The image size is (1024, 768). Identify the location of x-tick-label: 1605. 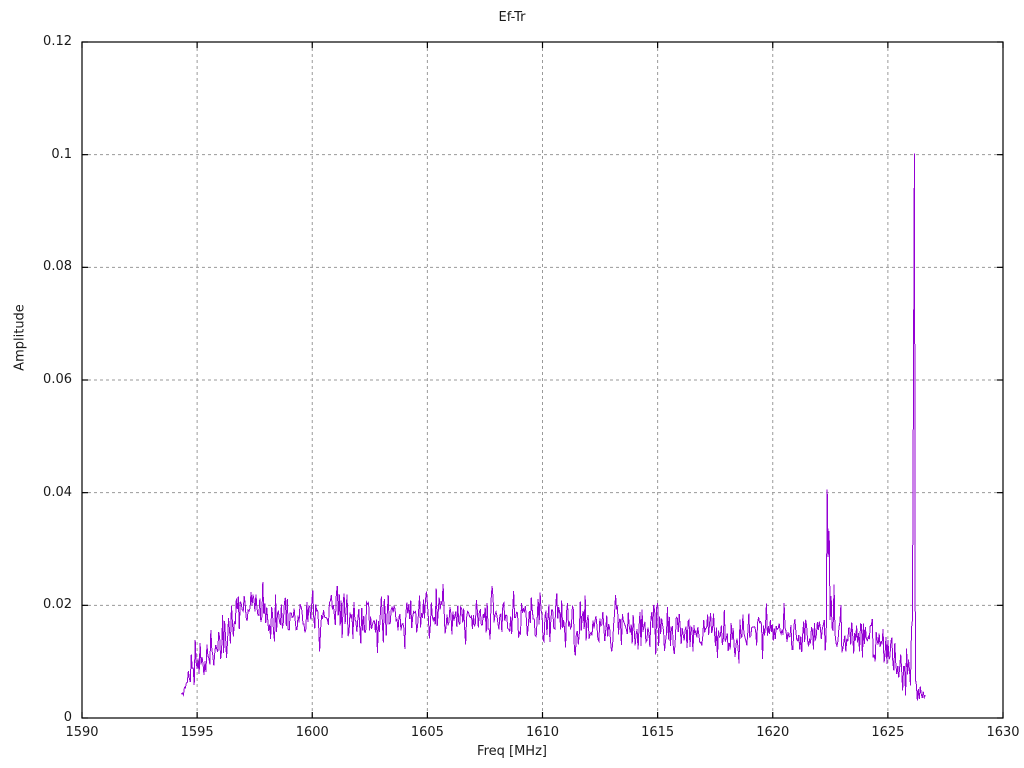
(427, 732).